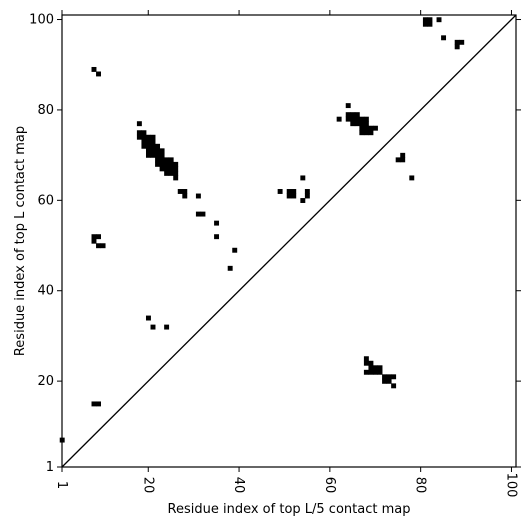 The image size is (531, 531). What do you see at coordinates (45, 291) in the screenshot?
I see `y-tick-label: 40` at bounding box center [45, 291].